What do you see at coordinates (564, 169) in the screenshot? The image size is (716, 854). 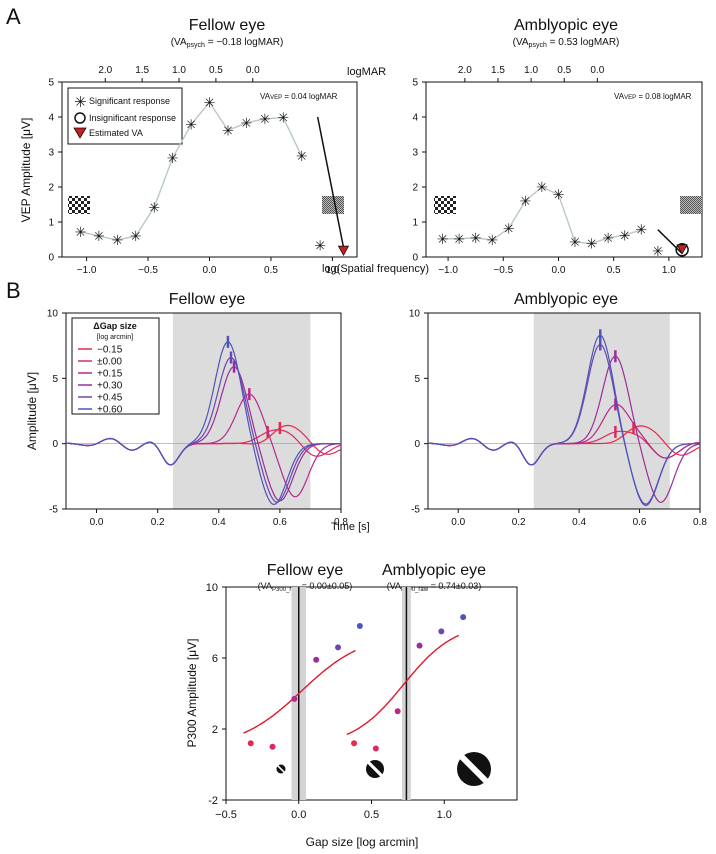 I see `a-amblyopic-frame` at bounding box center [564, 169].